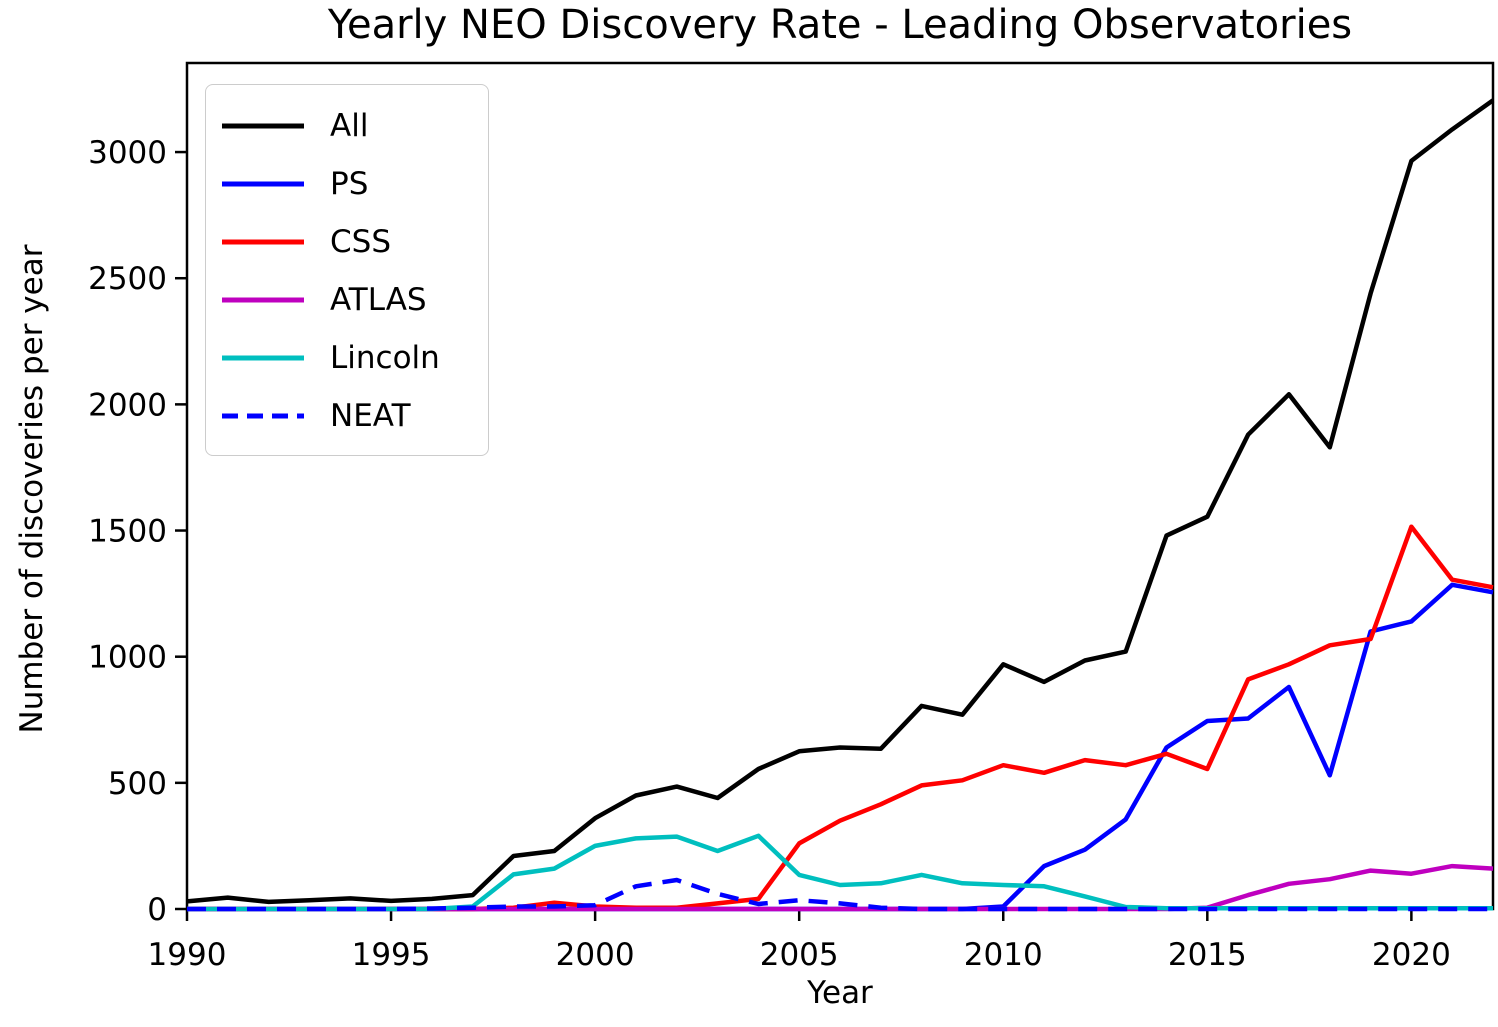  I want to click on x-tick-label: 1995, so click(391, 955).